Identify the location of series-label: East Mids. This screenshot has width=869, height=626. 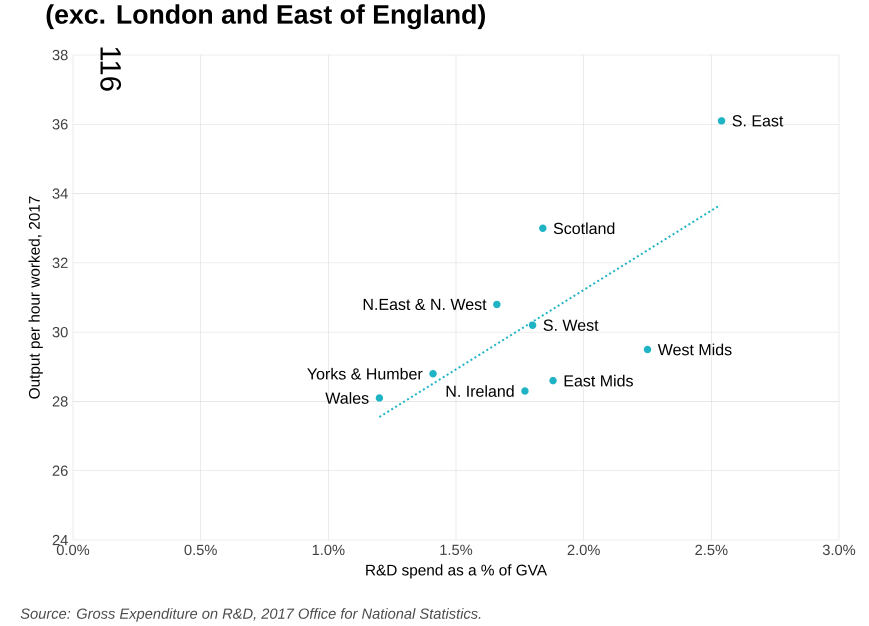
(598, 380).